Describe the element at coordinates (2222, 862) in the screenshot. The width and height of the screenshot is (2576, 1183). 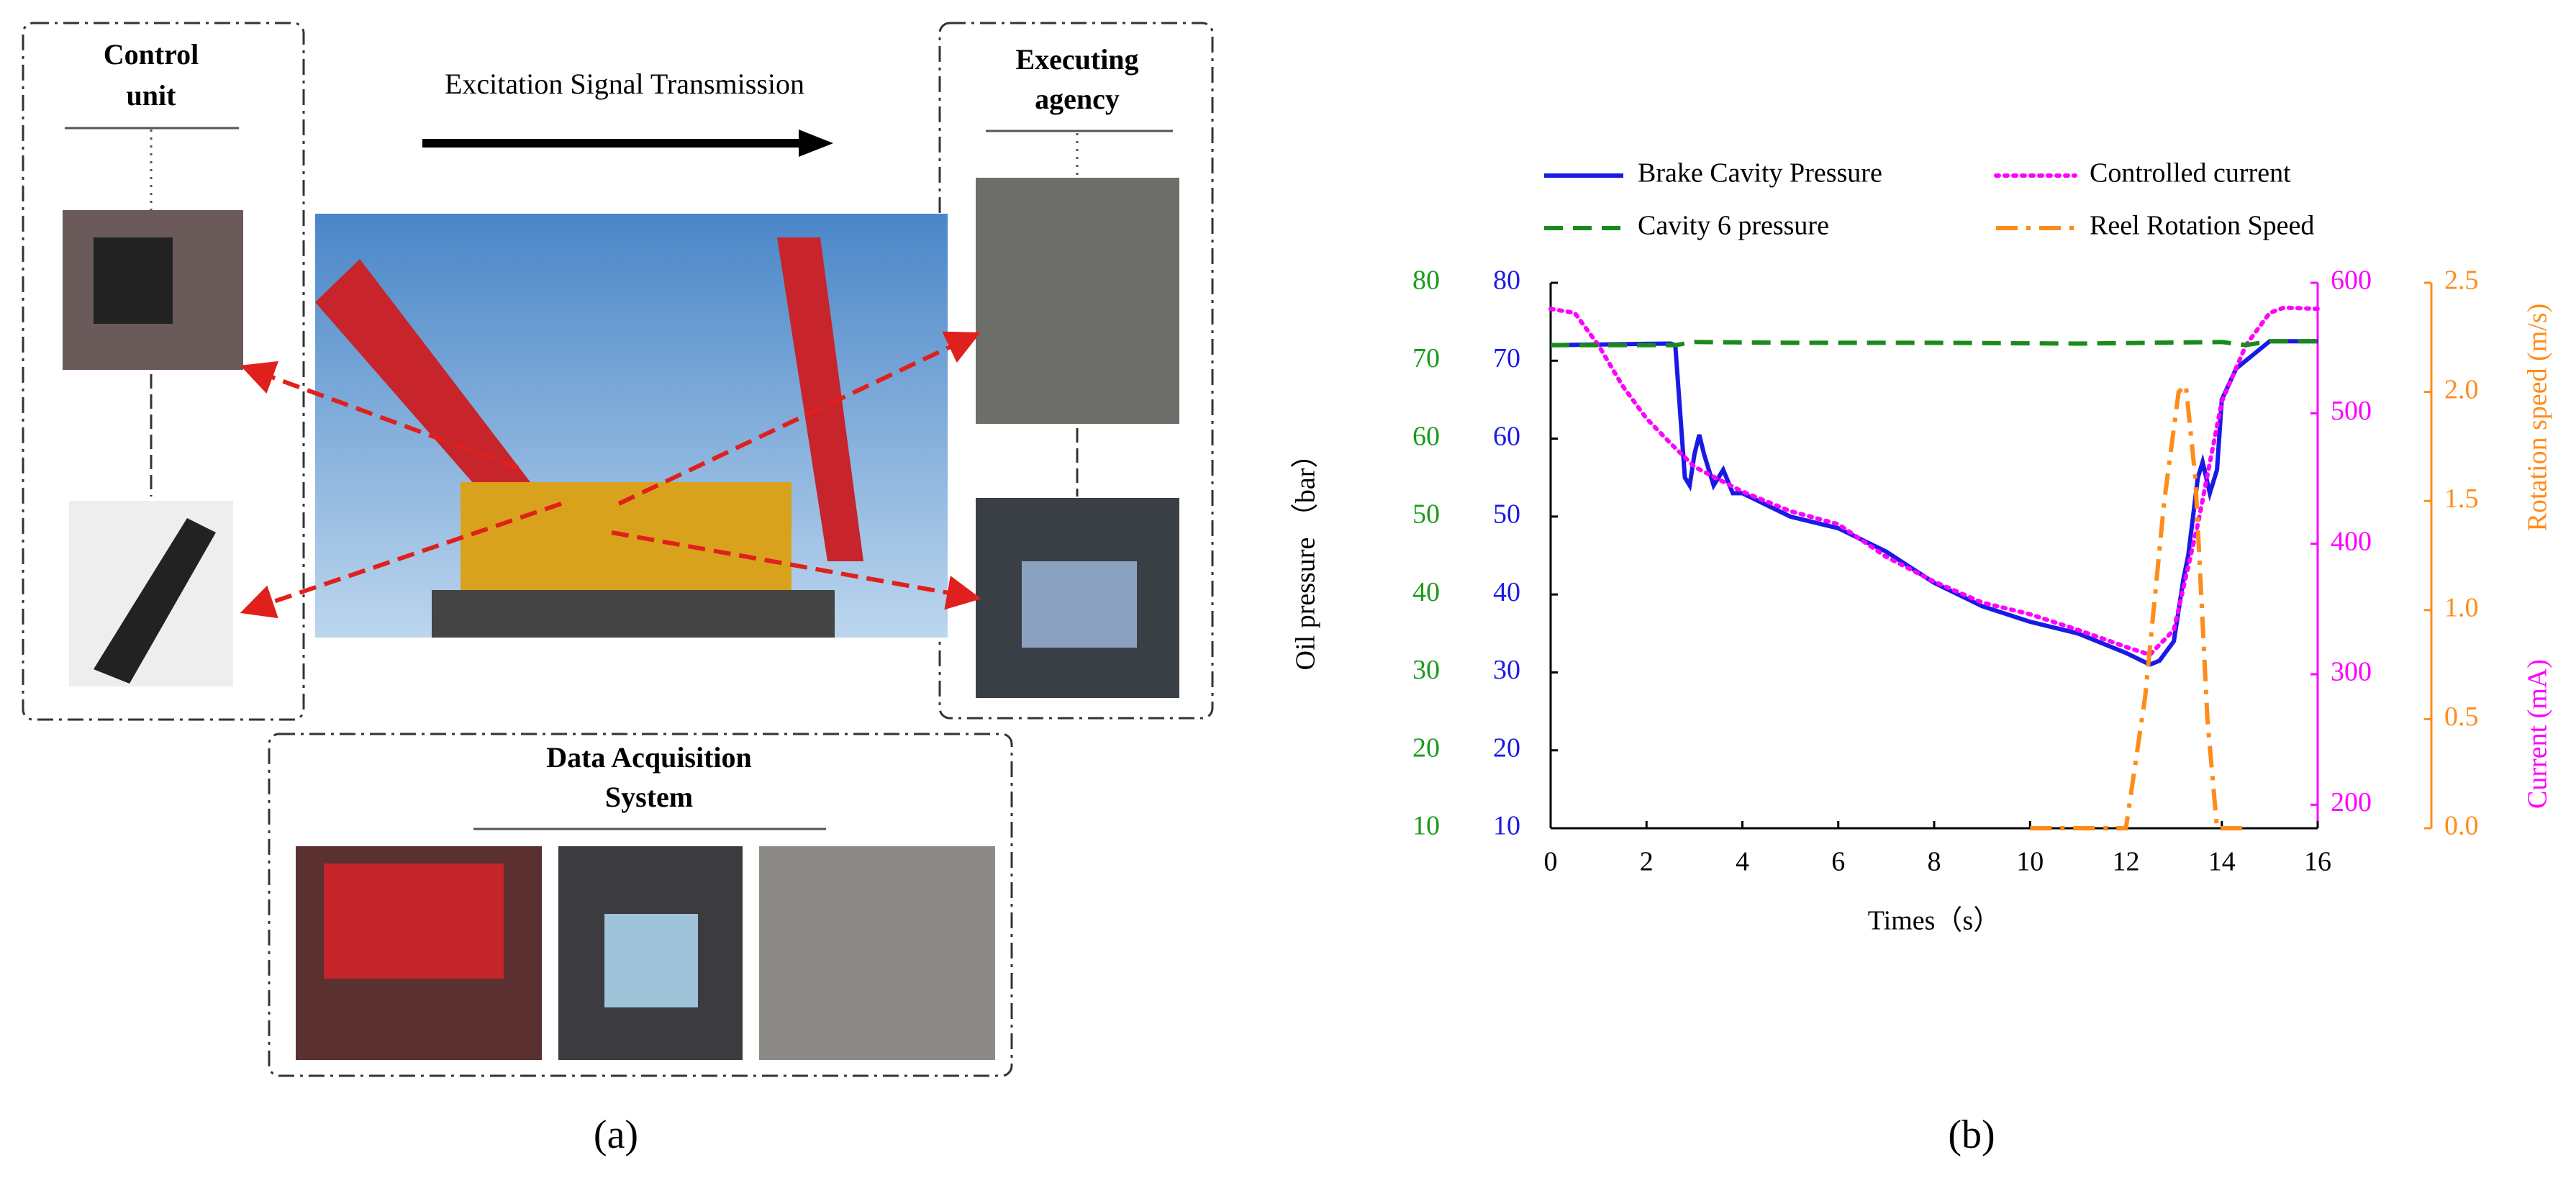
I see `x-tick-label: 14` at that location.